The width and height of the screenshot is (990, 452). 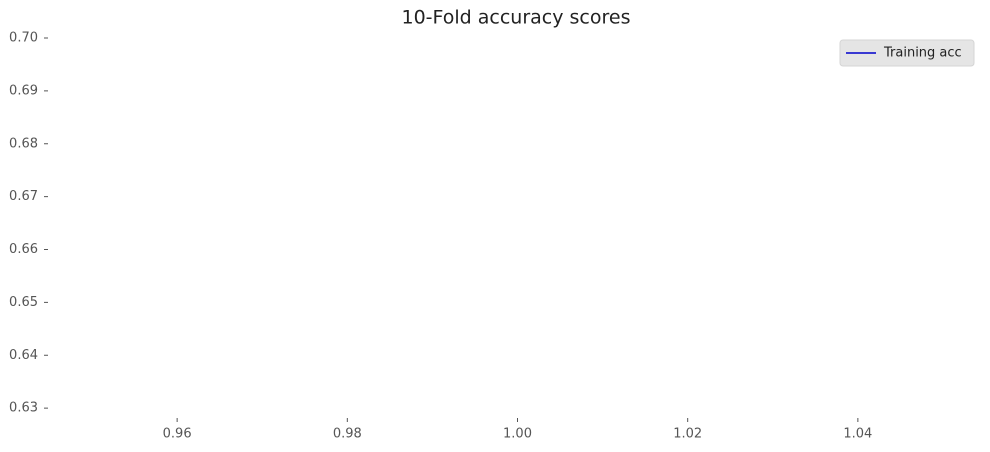 I want to click on x-tick-label: 0.96, so click(x=177, y=434).